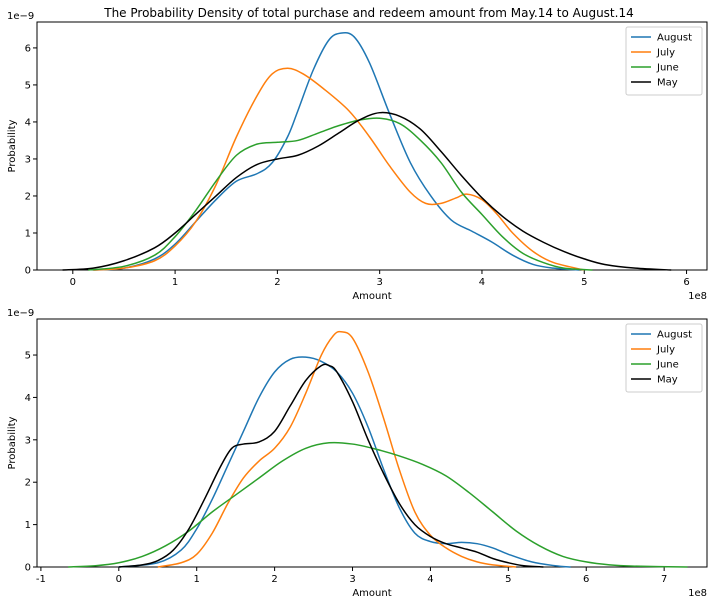 The width and height of the screenshot is (714, 604). I want to click on y-tick-label: 6, so click(28, 48).